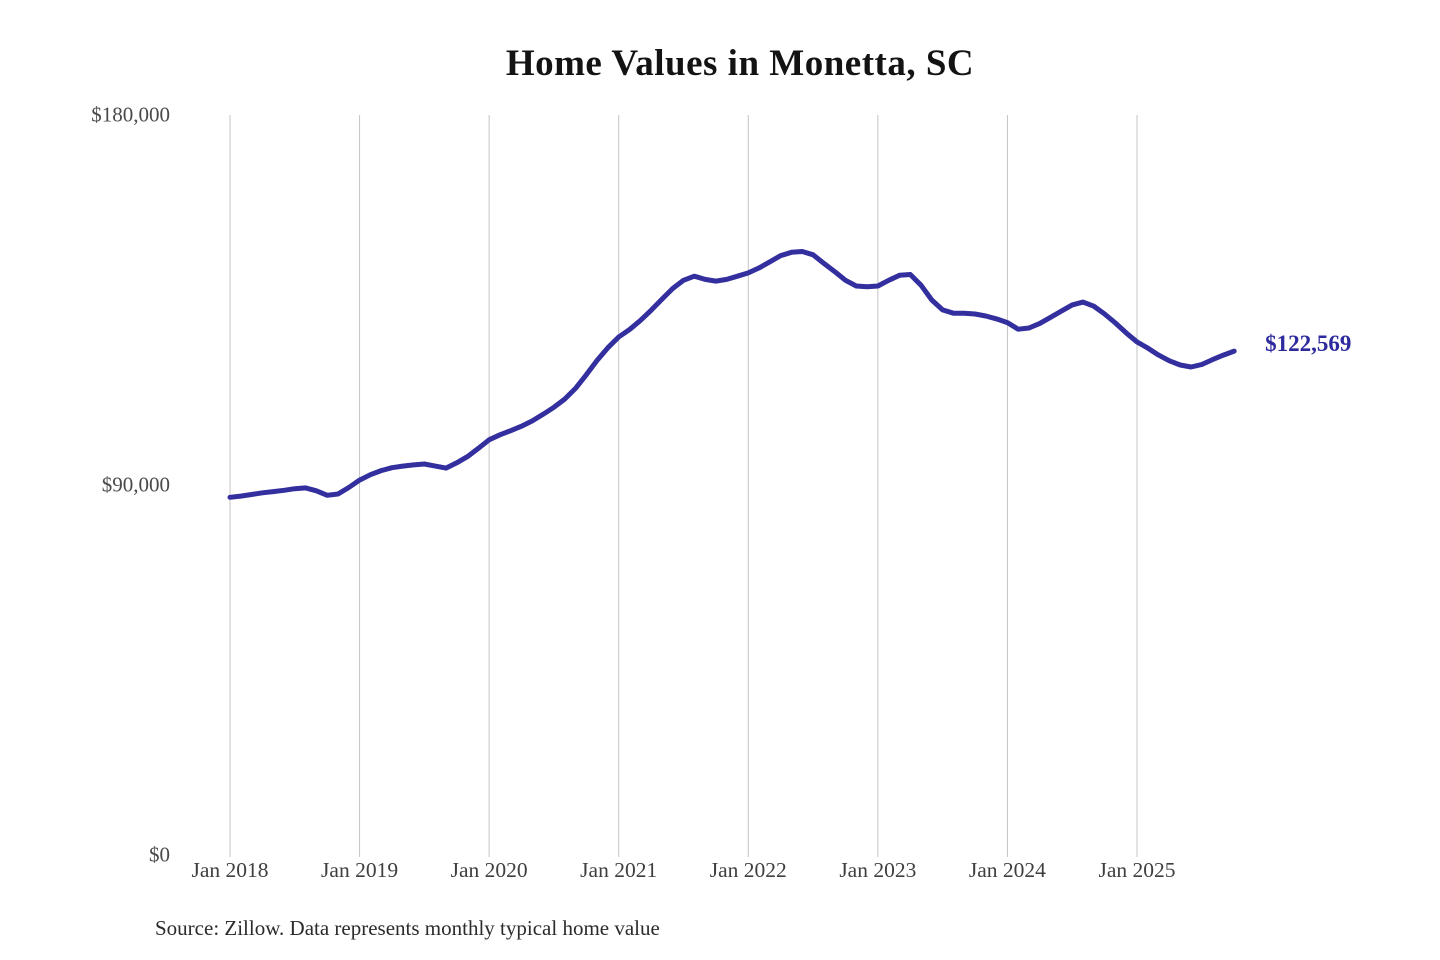  I want to click on y-axis-label-90000: $90,000, so click(135, 484).